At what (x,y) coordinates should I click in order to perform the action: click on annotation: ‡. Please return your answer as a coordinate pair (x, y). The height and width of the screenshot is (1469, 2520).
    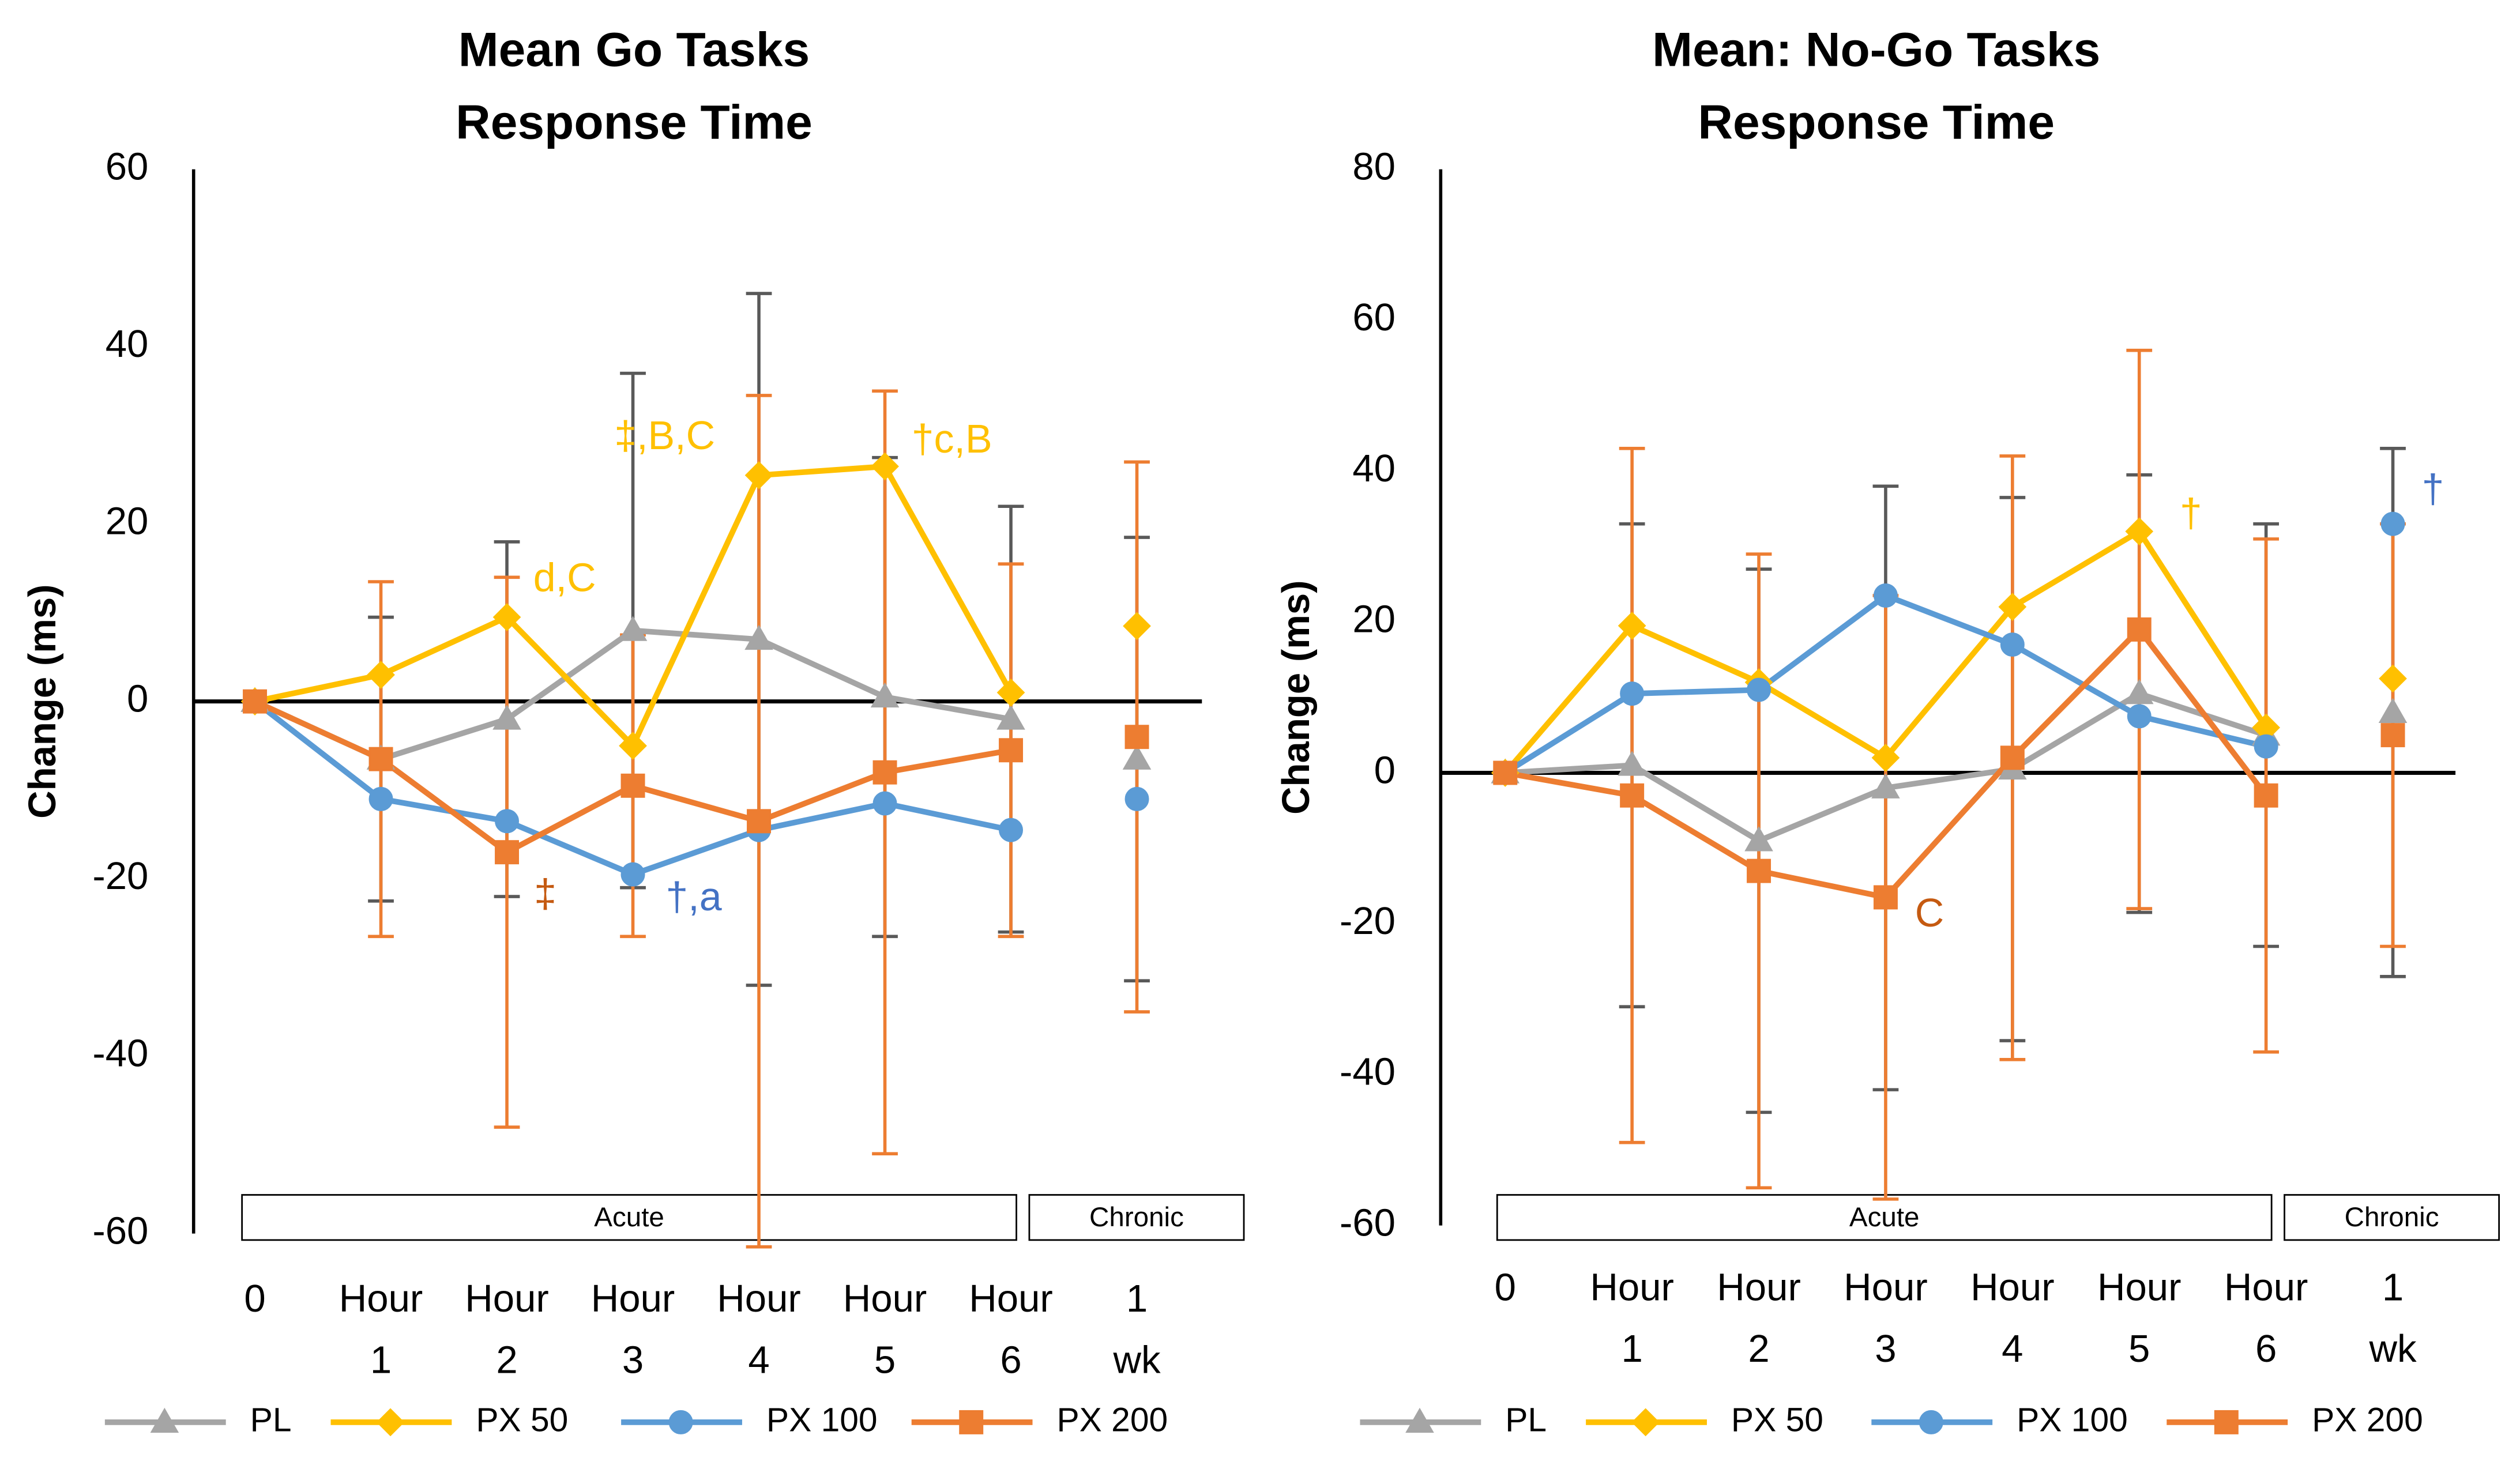
    Looking at the image, I should click on (545, 893).